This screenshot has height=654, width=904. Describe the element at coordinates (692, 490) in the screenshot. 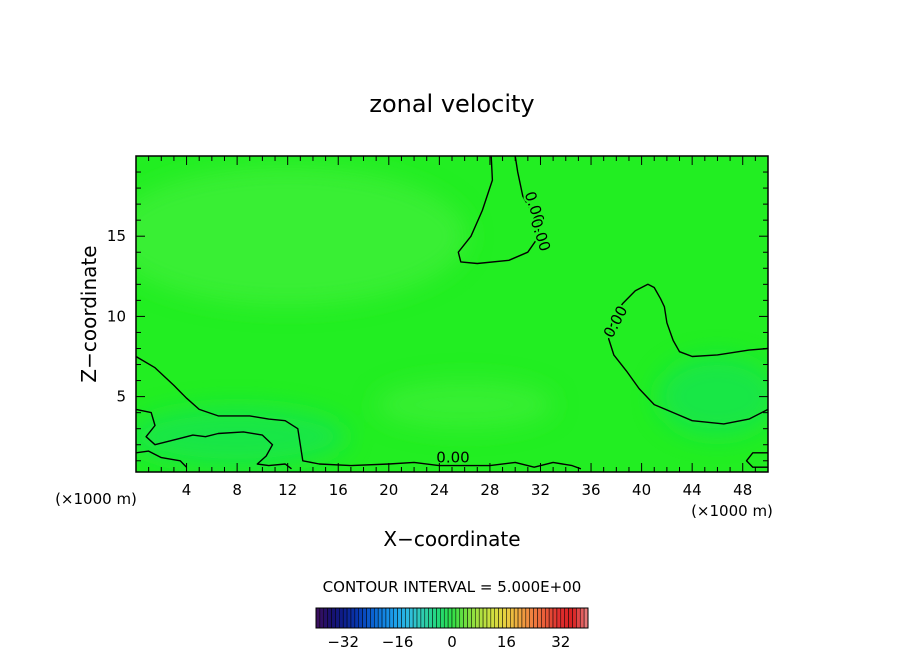

I see `x-tick-label: 44` at that location.